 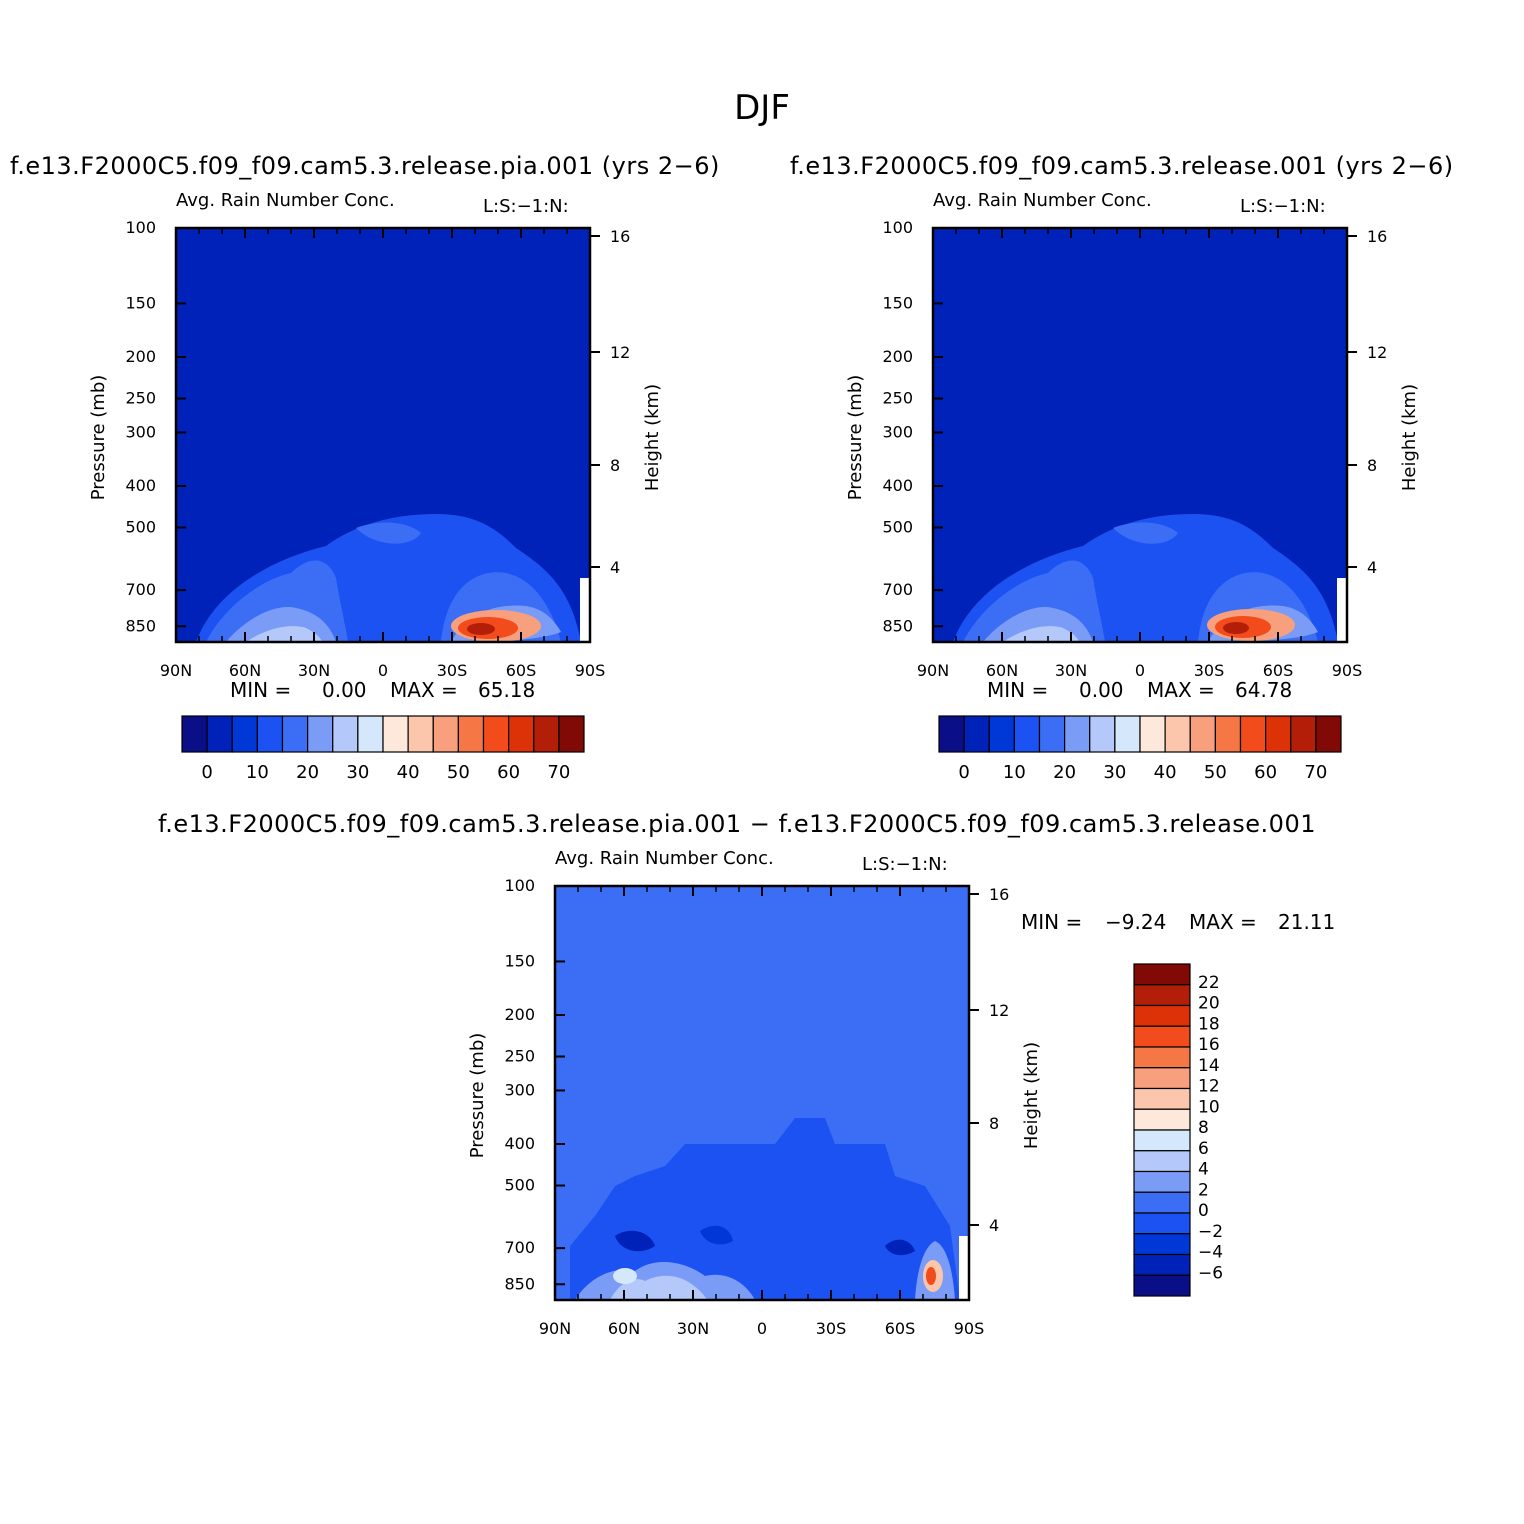 I want to click on panel1-contour-nh-peak, so click(x=284, y=634).